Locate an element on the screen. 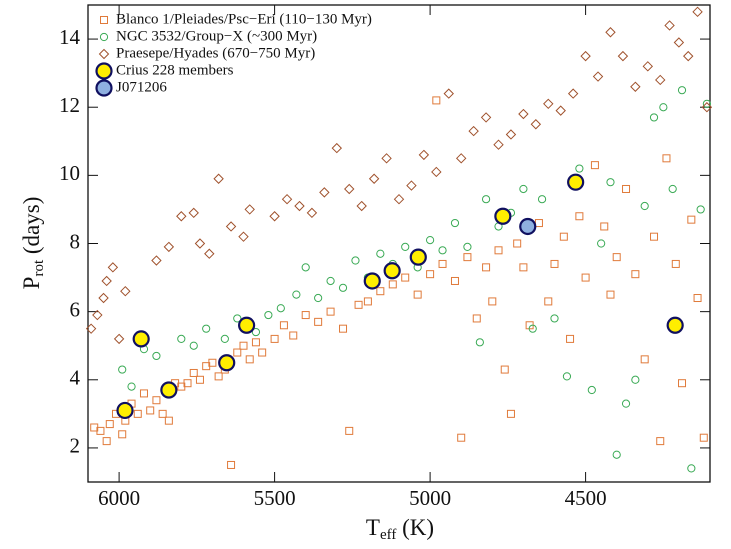  legend-label: NGC 3532/Group−X (~300 Myr) is located at coordinates (216, 36).